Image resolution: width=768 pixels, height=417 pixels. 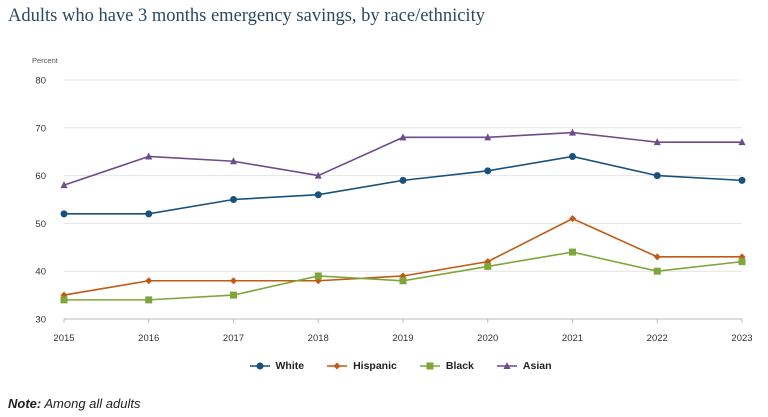 What do you see at coordinates (233, 281) in the screenshot?
I see `data-point-hispanic-2017` at bounding box center [233, 281].